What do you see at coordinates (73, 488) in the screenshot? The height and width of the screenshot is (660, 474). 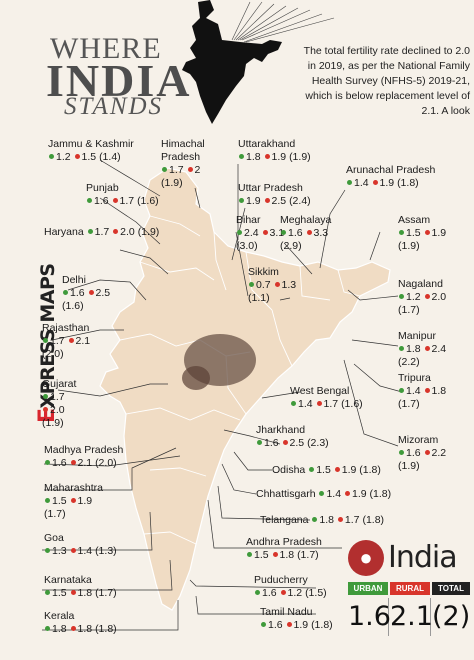 I see `state-name: Maharashtra` at bounding box center [73, 488].